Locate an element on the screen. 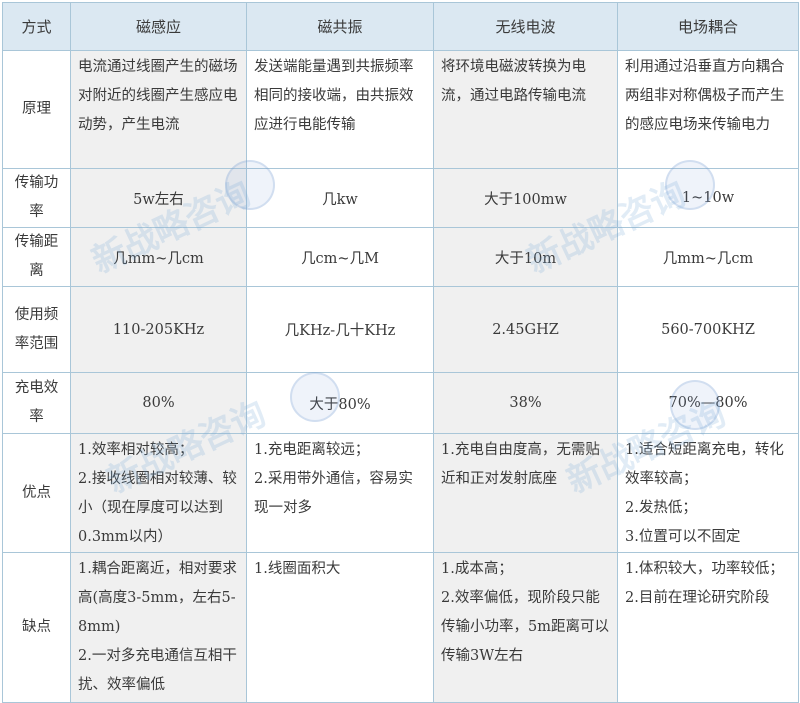  table-cell: 将环境电磁波转换为电流，通过电路传输电流 is located at coordinates (525, 109).